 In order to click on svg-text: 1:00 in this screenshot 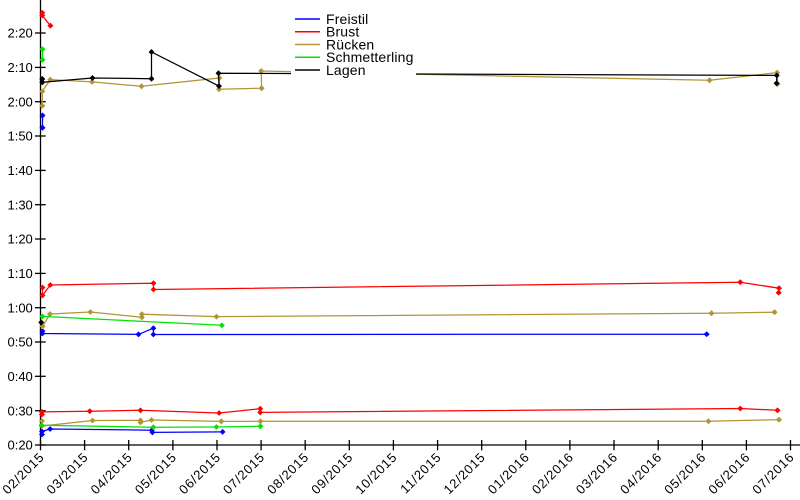, I will do `click(19, 307)`.